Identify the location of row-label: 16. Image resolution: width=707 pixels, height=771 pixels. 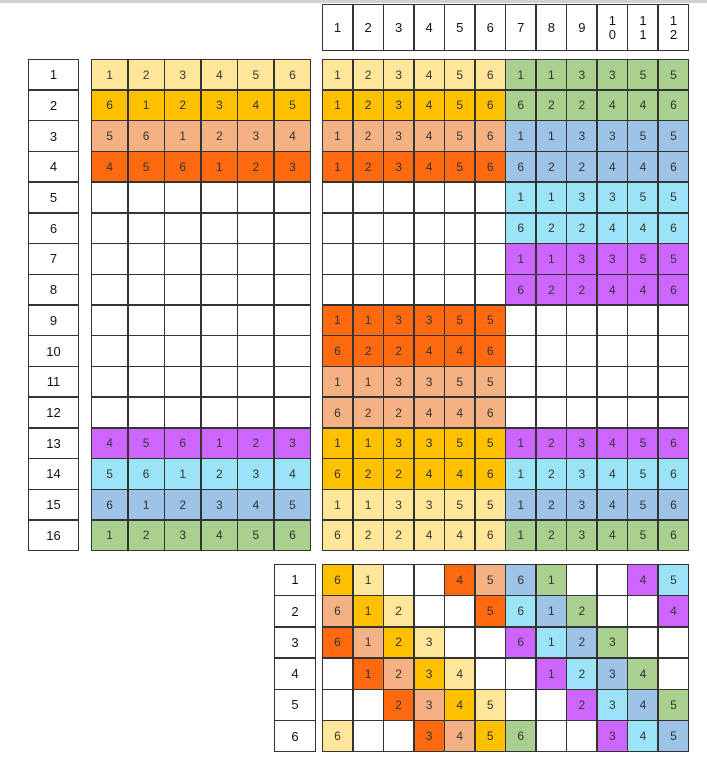
(53, 535).